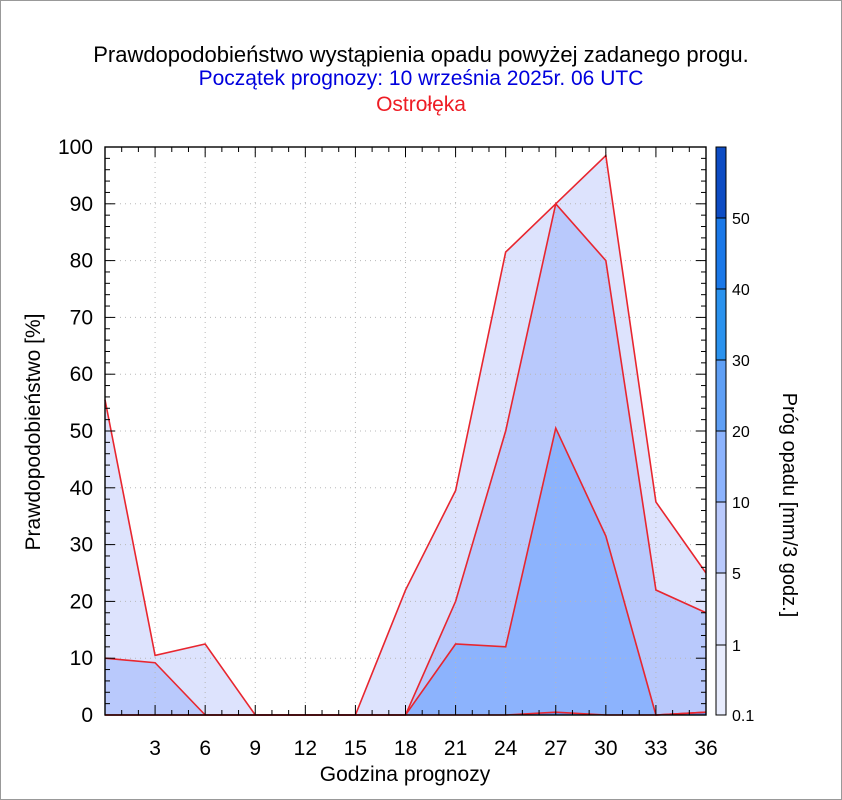 The width and height of the screenshot is (842, 800). Describe the element at coordinates (81, 601) in the screenshot. I see `y-tick-label: 20` at that location.